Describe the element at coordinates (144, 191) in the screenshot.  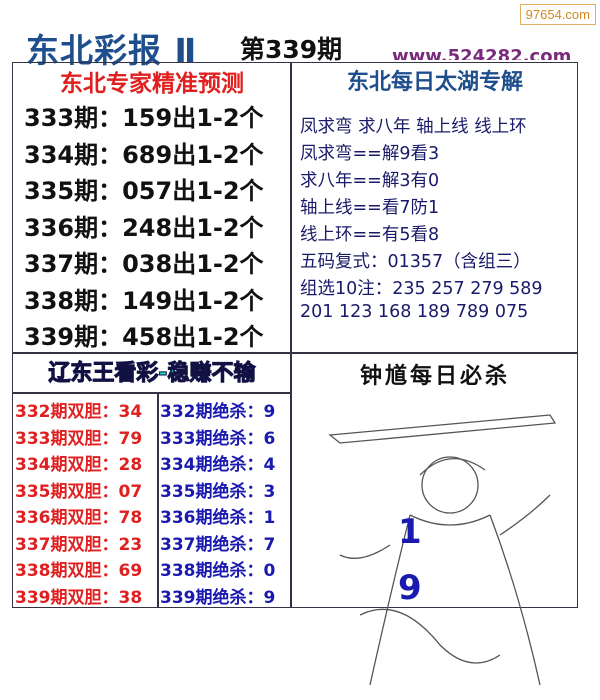
I see `prediction-row: 335期：057出1-2个` at that location.